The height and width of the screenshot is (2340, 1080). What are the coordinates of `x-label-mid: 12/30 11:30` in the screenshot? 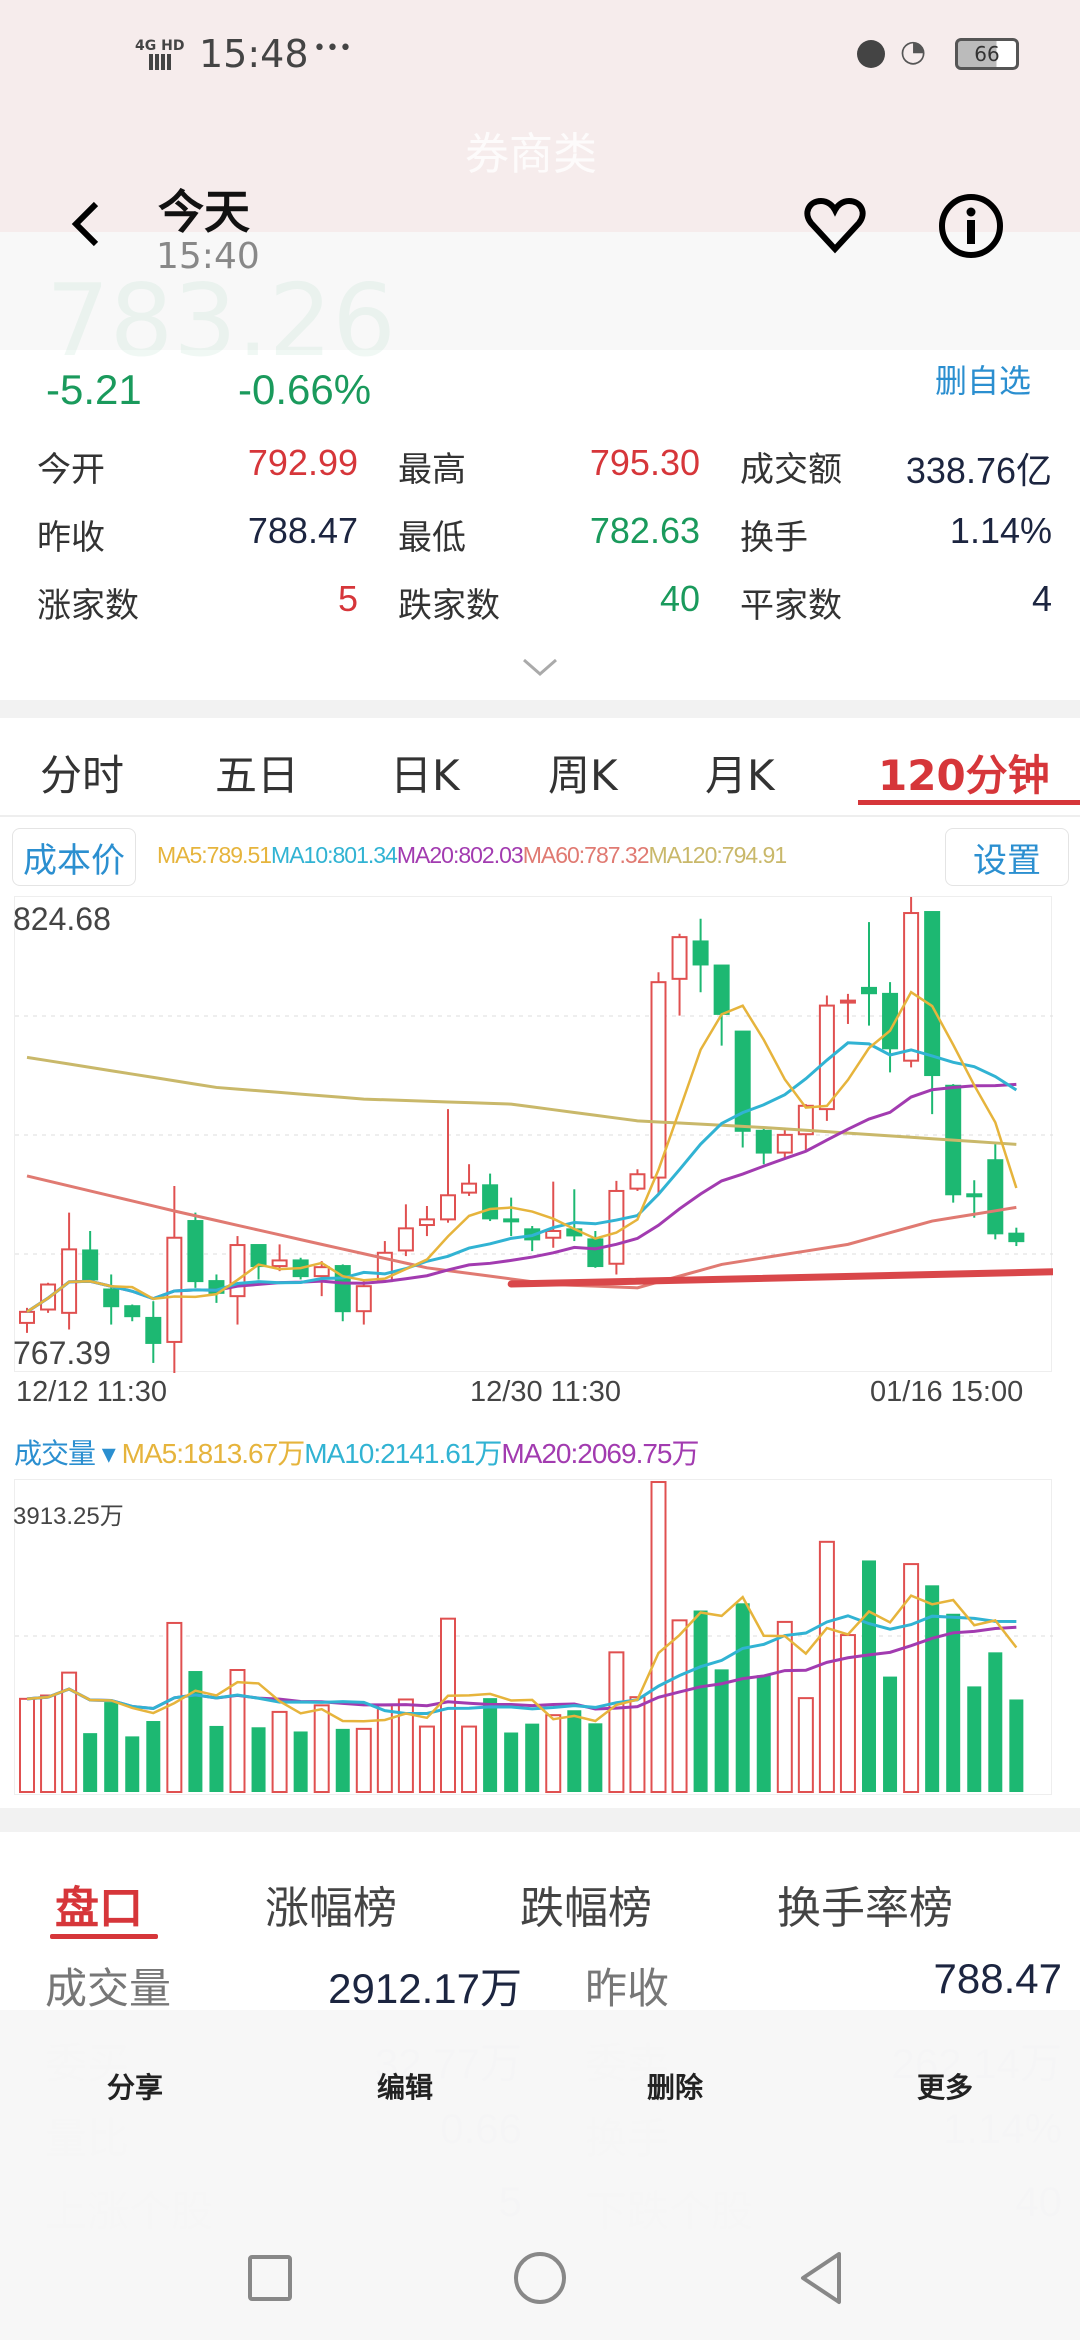 It's located at (546, 1392).